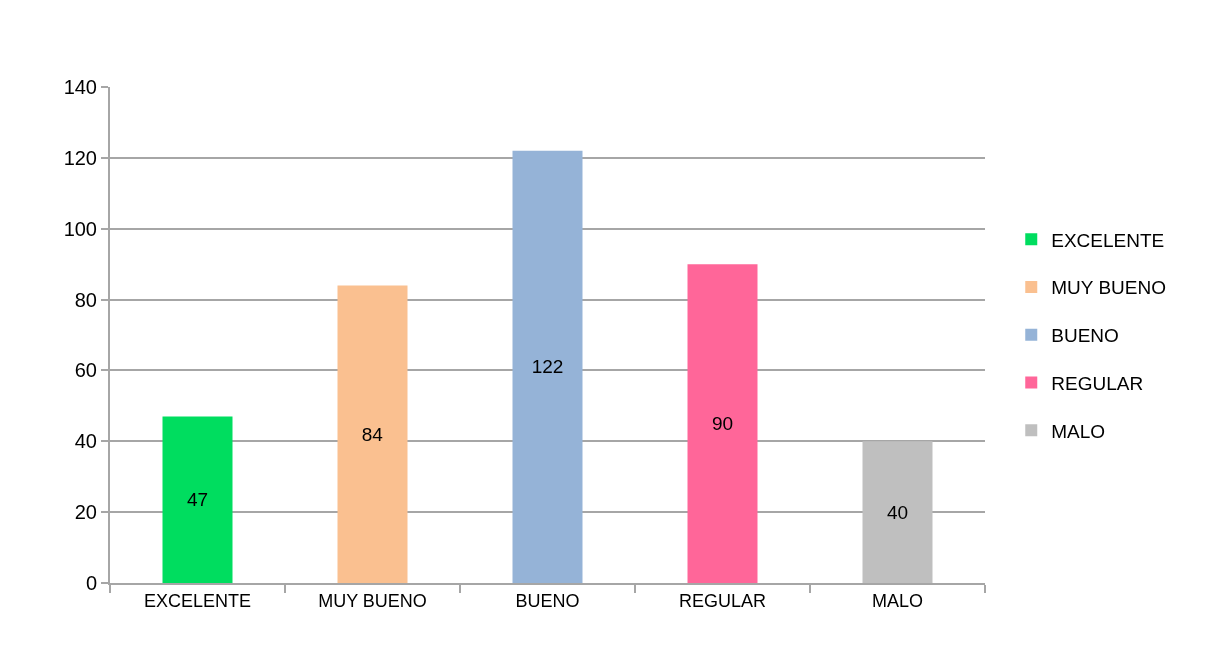 Image resolution: width=1220 pixels, height=648 pixels. Describe the element at coordinates (85, 370) in the screenshot. I see `y-tick-label: 60` at that location.